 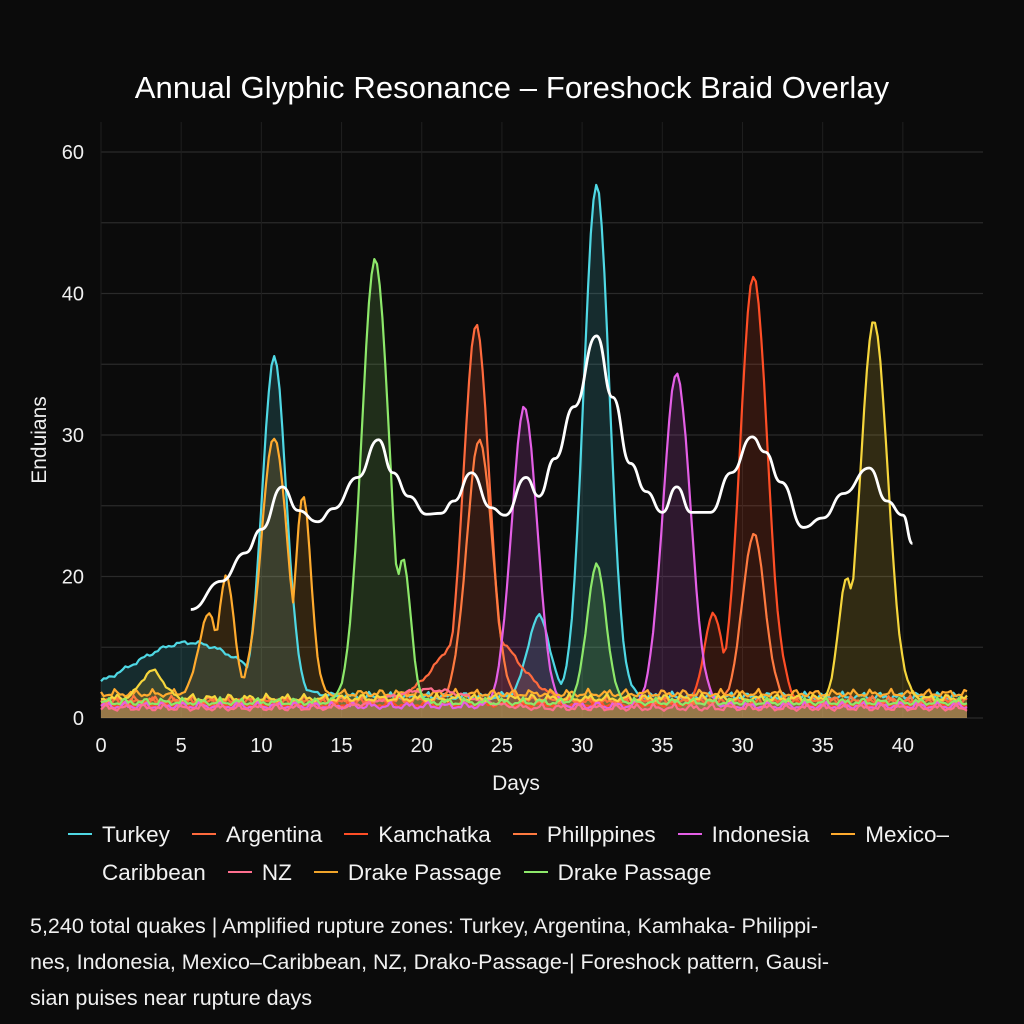 I want to click on x-axis-ticks: 0 5 10 15 20 25 30 35 30 35 40, so click(x=504, y=746).